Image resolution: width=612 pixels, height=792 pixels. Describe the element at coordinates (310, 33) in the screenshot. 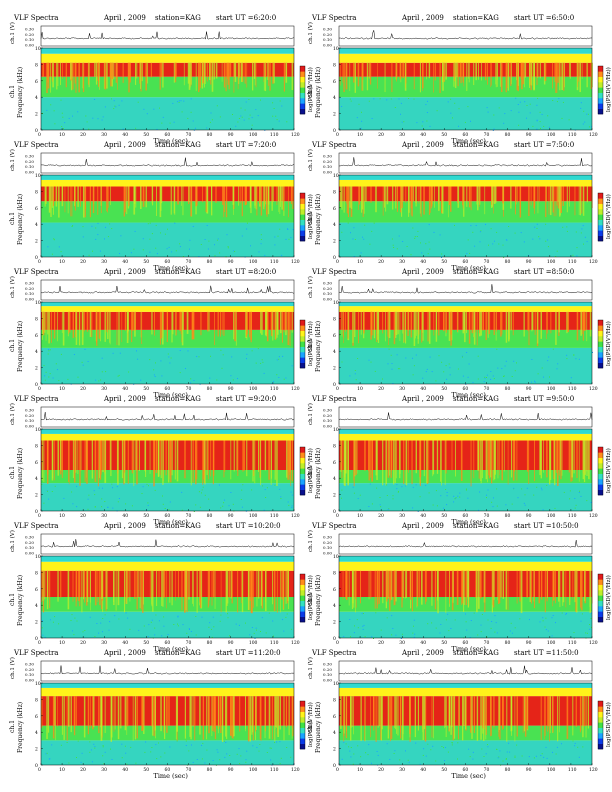

I see `amplitude-axis-label: ch.1 (V)` at that location.